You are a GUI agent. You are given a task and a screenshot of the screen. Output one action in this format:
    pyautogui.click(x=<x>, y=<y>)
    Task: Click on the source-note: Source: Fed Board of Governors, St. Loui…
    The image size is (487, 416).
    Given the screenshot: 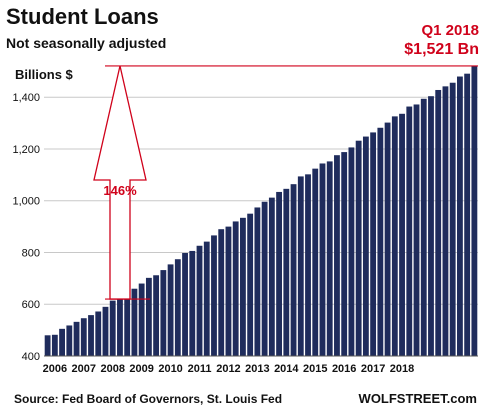 What is the action you would take?
    pyautogui.click(x=148, y=399)
    